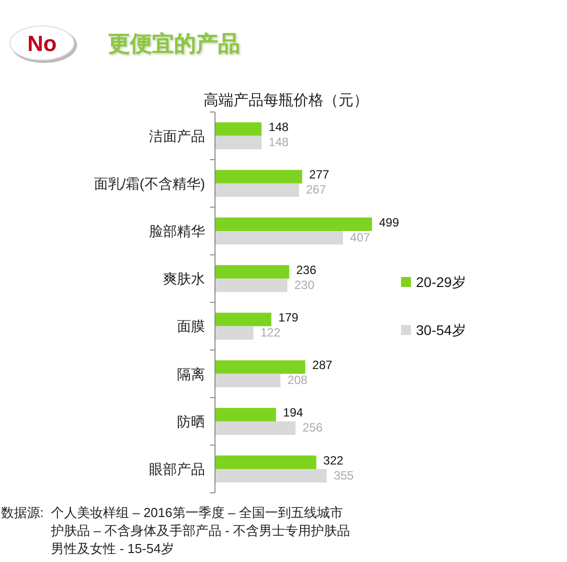  What do you see at coordinates (360, 237) in the screenshot?
I see `data-label: 407` at bounding box center [360, 237].